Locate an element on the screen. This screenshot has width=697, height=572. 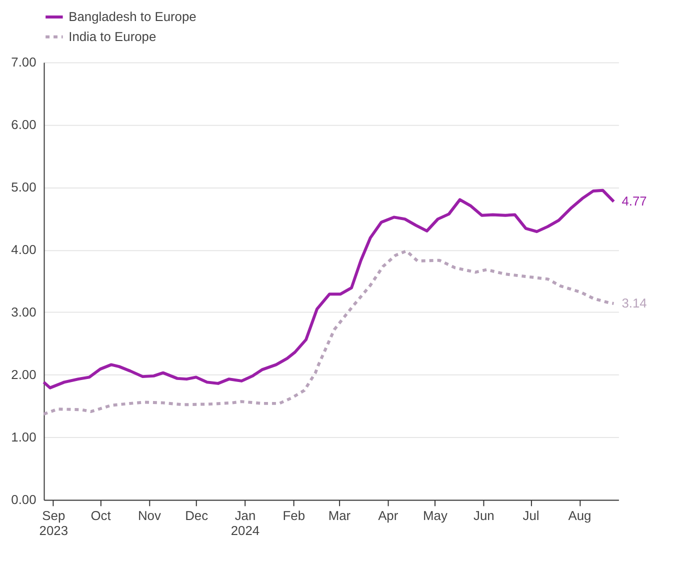
y-tick-label: 1.00 is located at coordinates (23, 437).